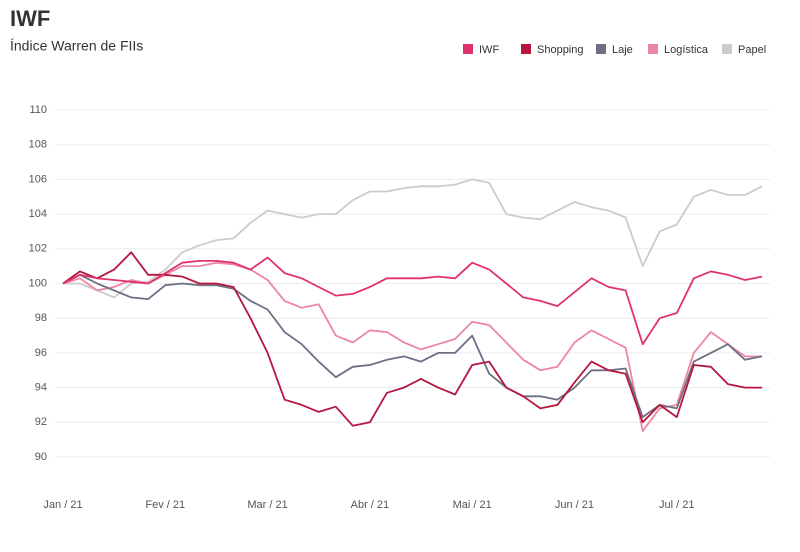 Image resolution: width=800 pixels, height=552 pixels. I want to click on y-tick-label: 94, so click(41, 388).